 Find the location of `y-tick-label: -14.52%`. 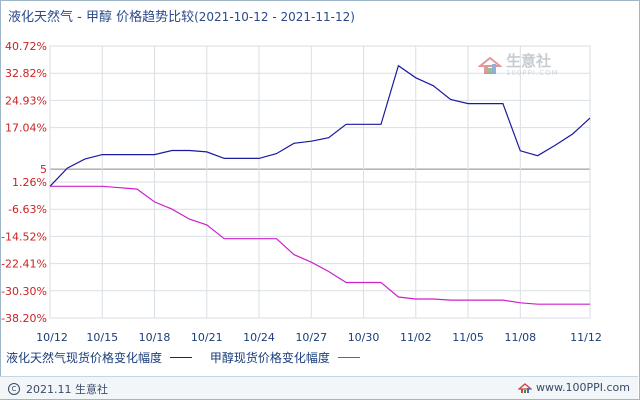

y-tick-label: -14.52% is located at coordinates (24, 236).